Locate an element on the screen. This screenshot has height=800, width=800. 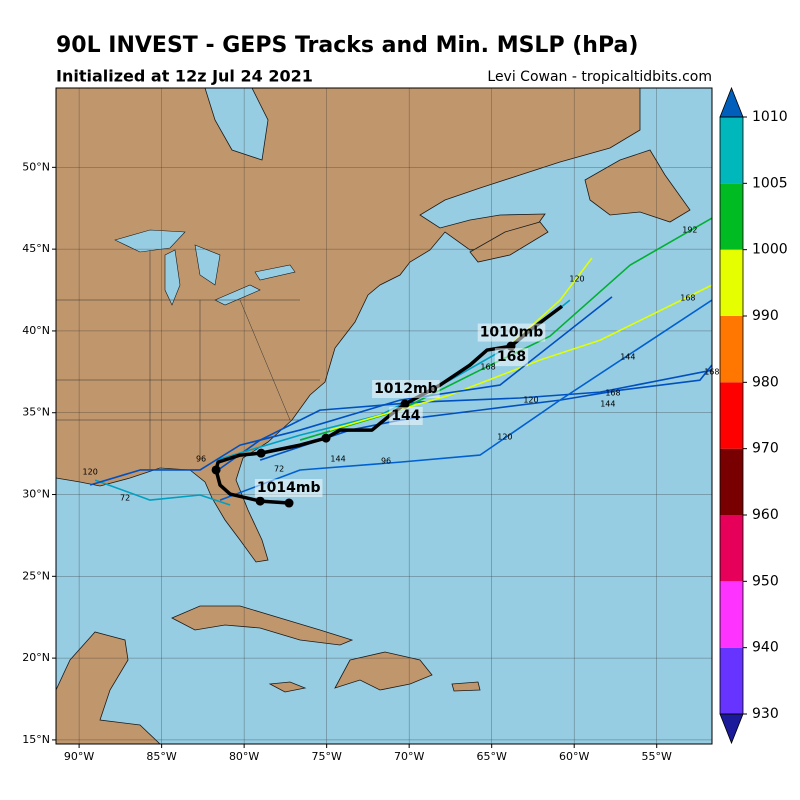
central-america is located at coordinates (108, 687).